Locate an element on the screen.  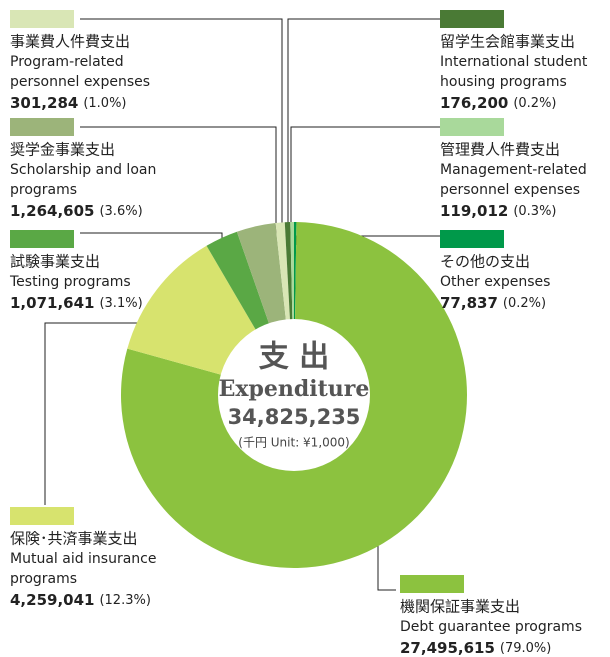
percent-label: (0.3%) is located at coordinates (534, 211).